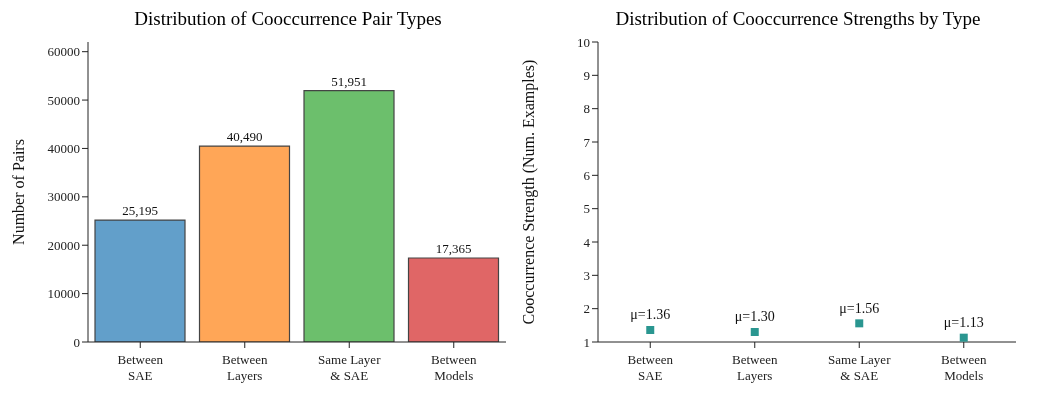 The height and width of the screenshot is (400, 1040). I want to click on y-tick-label: 8, so click(586, 109).